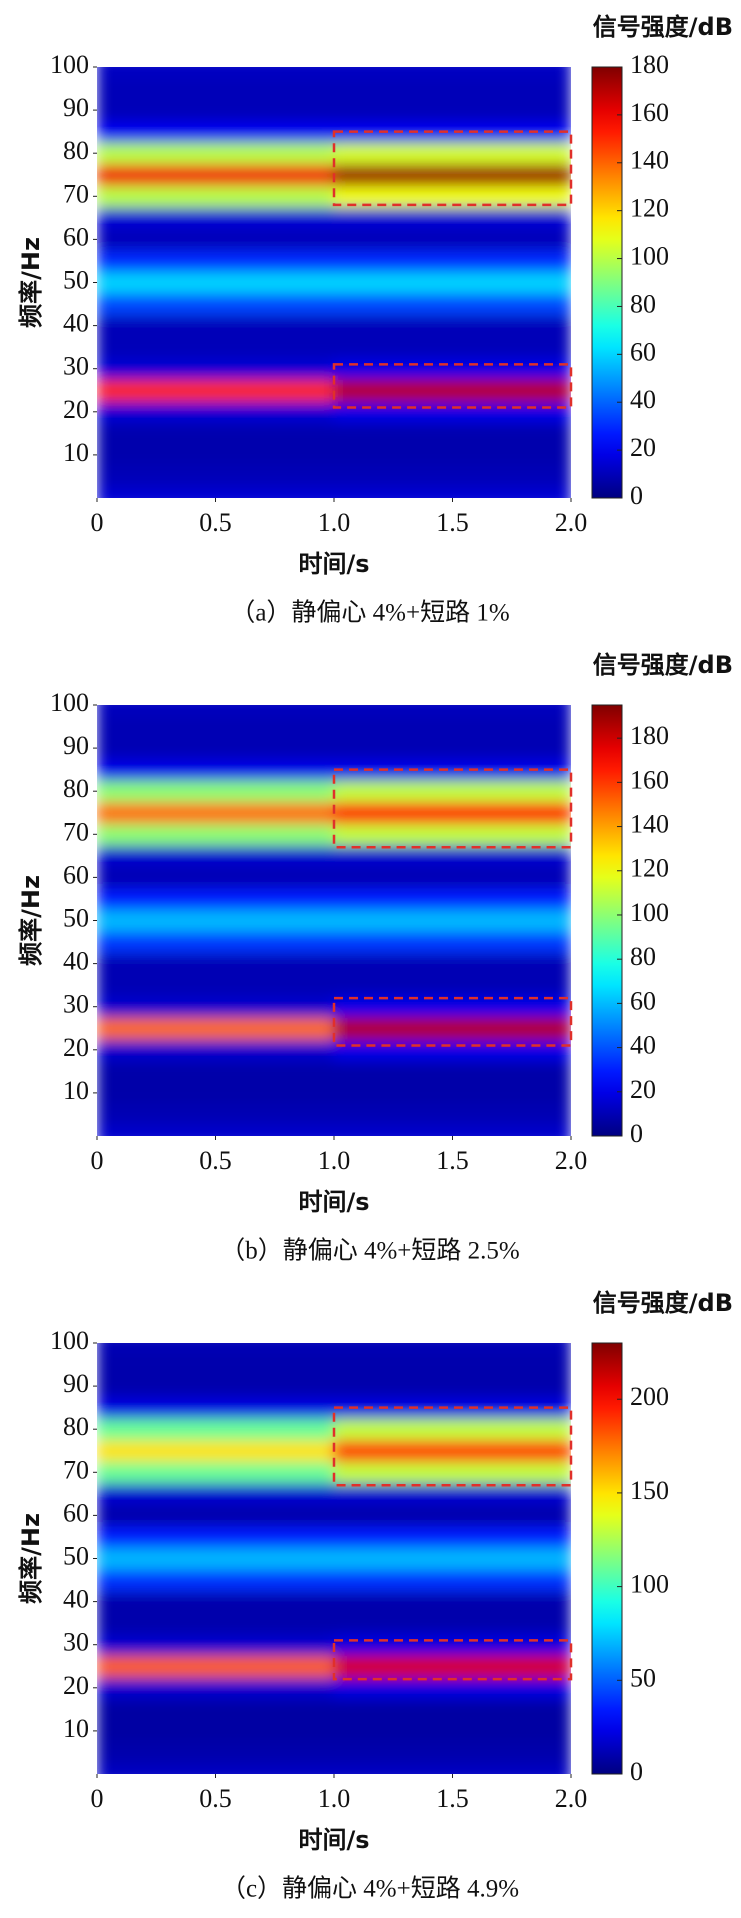  I want to click on colorbar, so click(607, 920).